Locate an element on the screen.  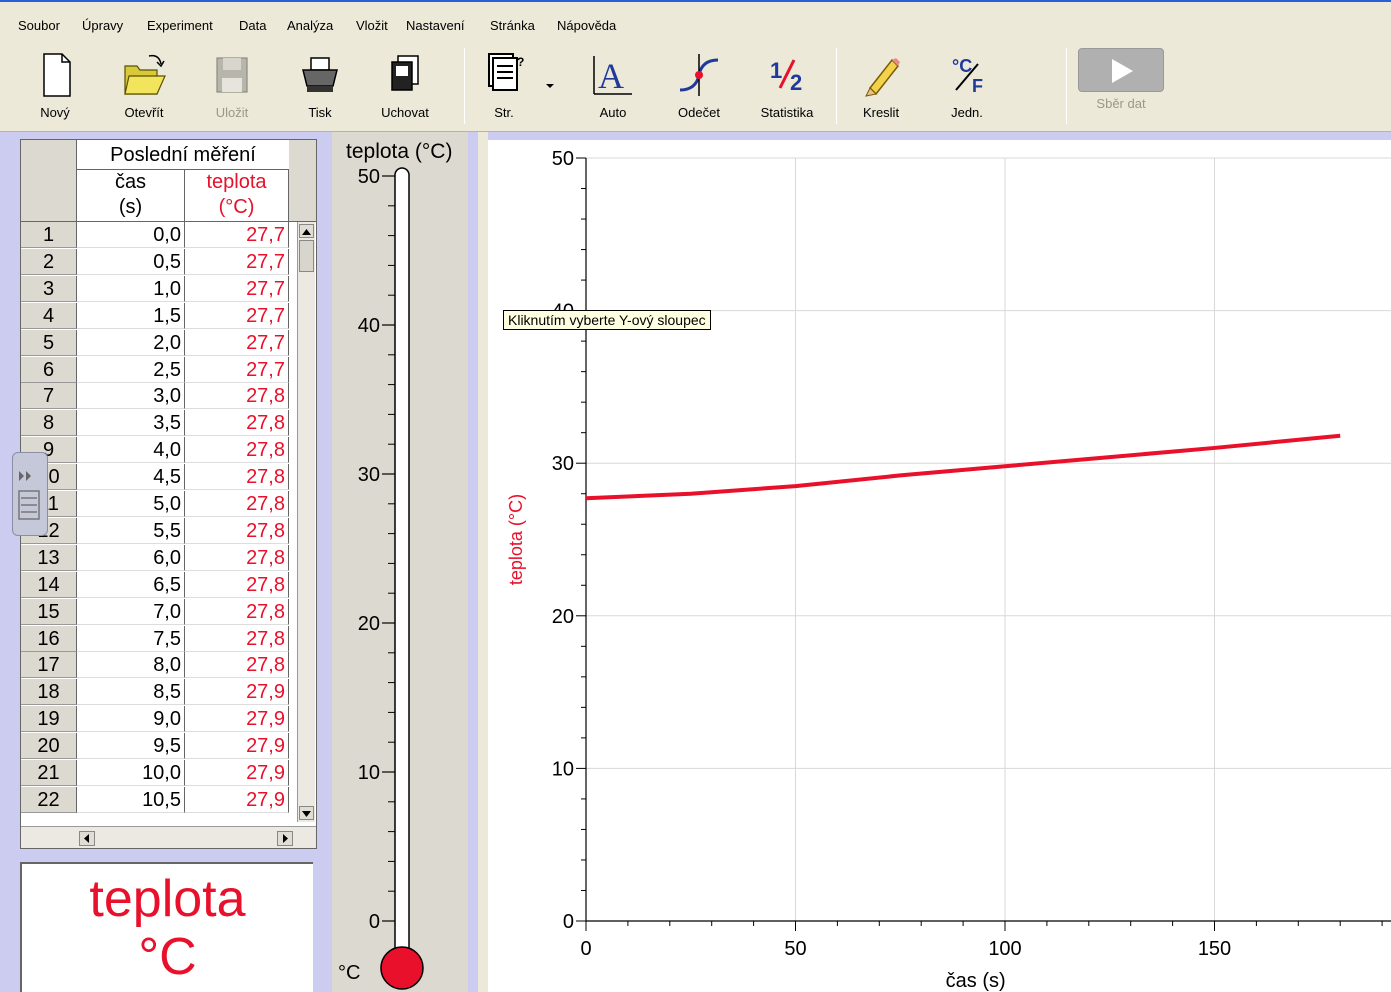
row-number: 22 is located at coordinates (49, 799).